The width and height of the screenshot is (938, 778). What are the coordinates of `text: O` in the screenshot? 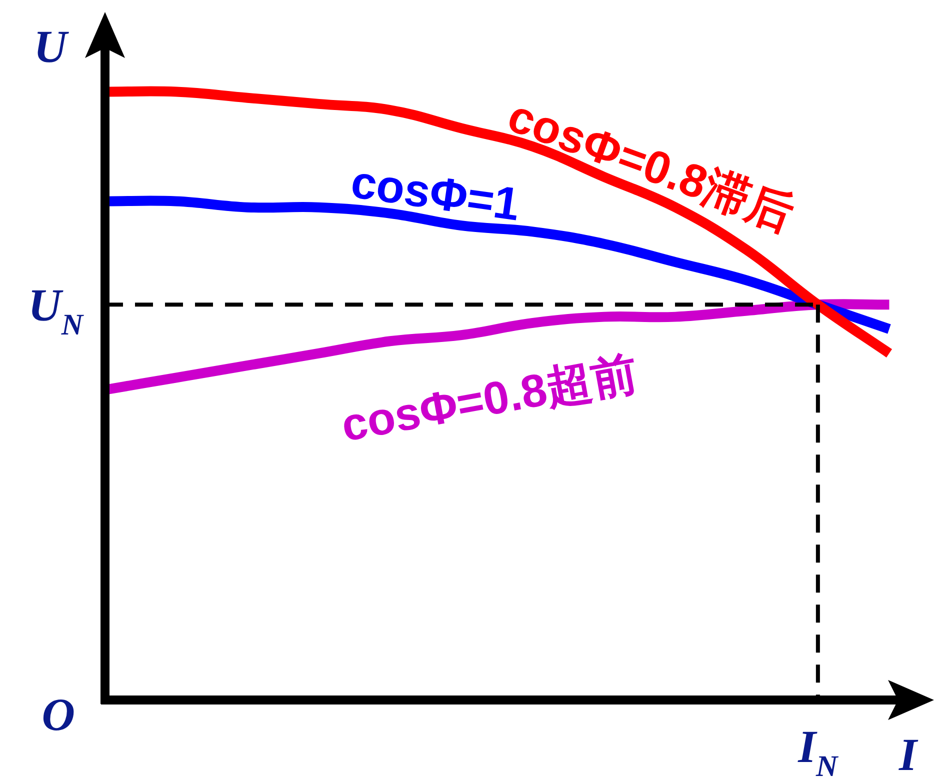 It's located at (59, 714).